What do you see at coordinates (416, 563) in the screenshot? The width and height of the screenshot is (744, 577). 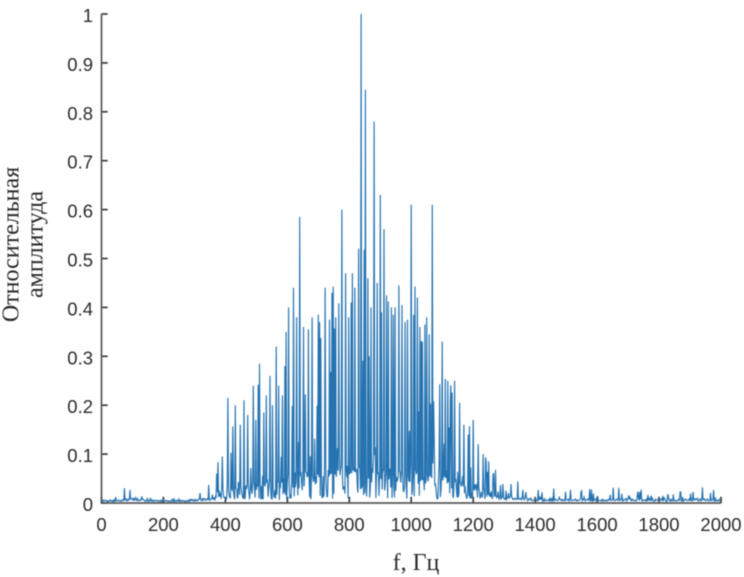 I see `svg-text: f, Гц` at bounding box center [416, 563].